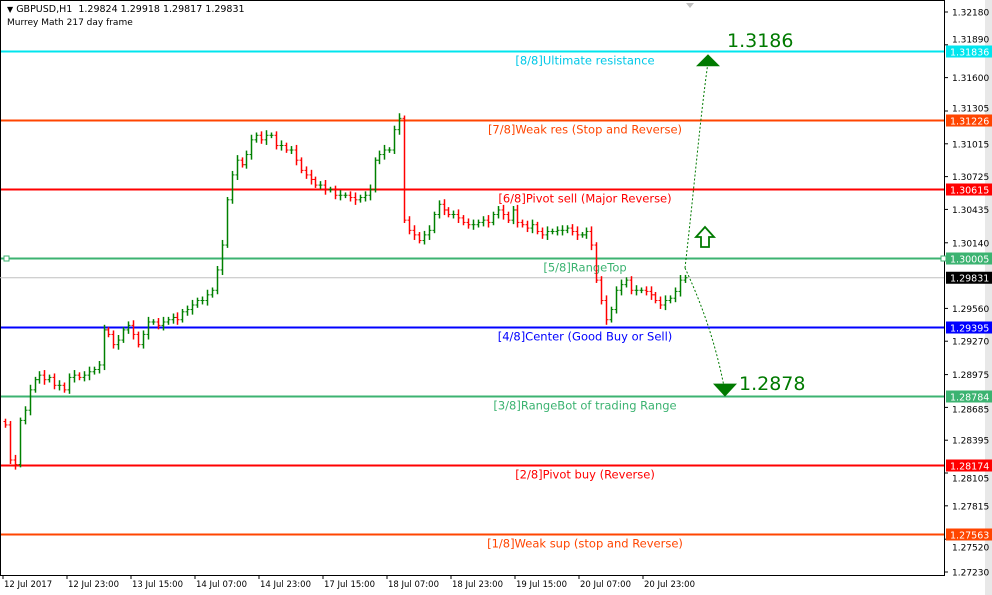 Image resolution: width=992 pixels, height=595 pixels. What do you see at coordinates (10, 9) in the screenshot?
I see `dropdown-triangle-icon: ▼` at bounding box center [10, 9].